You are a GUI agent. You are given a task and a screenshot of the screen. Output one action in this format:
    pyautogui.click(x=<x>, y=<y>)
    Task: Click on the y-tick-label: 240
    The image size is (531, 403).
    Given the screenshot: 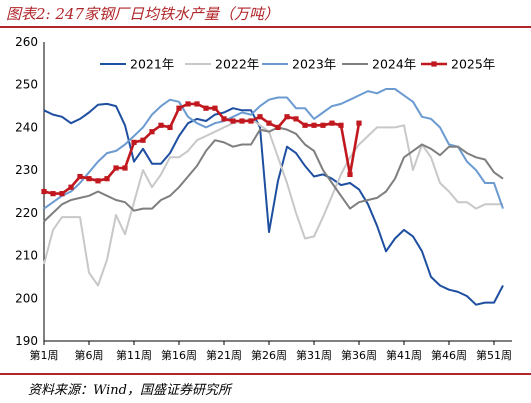 What is the action you would take?
    pyautogui.click(x=26, y=127)
    